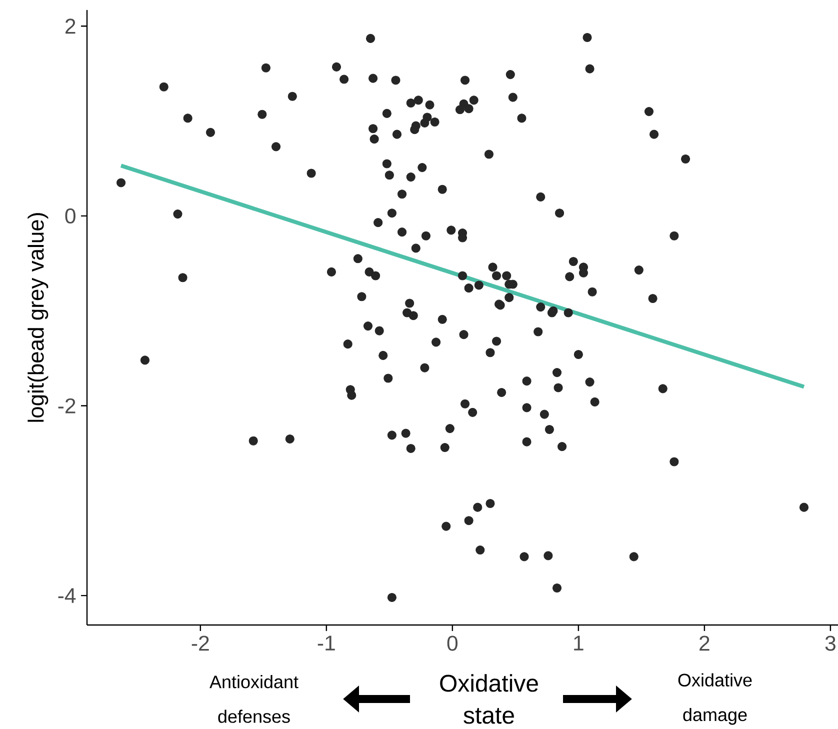  I want to click on y-tick-label: -4, so click(67, 595).